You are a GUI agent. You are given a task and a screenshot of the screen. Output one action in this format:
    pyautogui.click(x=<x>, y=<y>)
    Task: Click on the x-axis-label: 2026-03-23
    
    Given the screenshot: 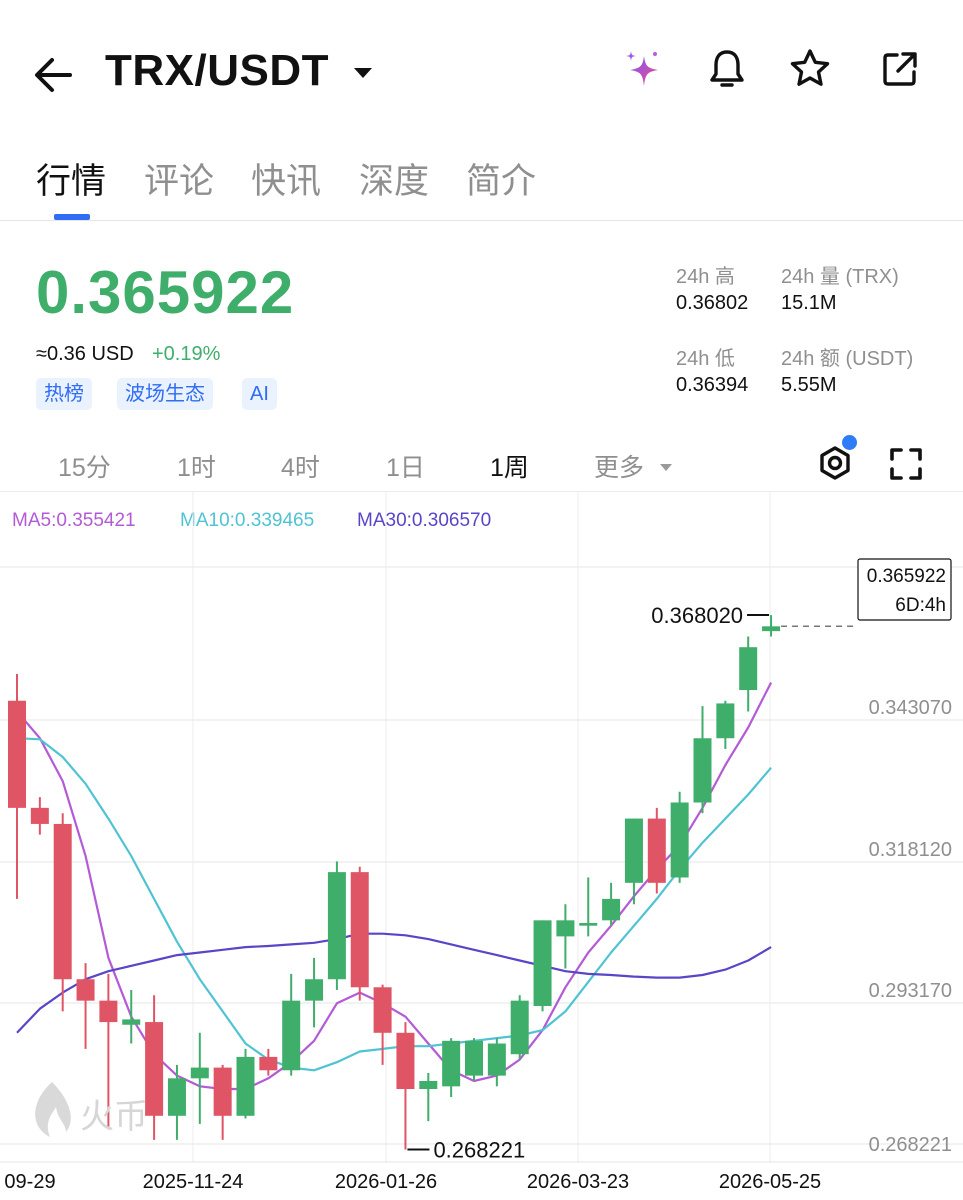 What is the action you would take?
    pyautogui.click(x=578, y=1182)
    